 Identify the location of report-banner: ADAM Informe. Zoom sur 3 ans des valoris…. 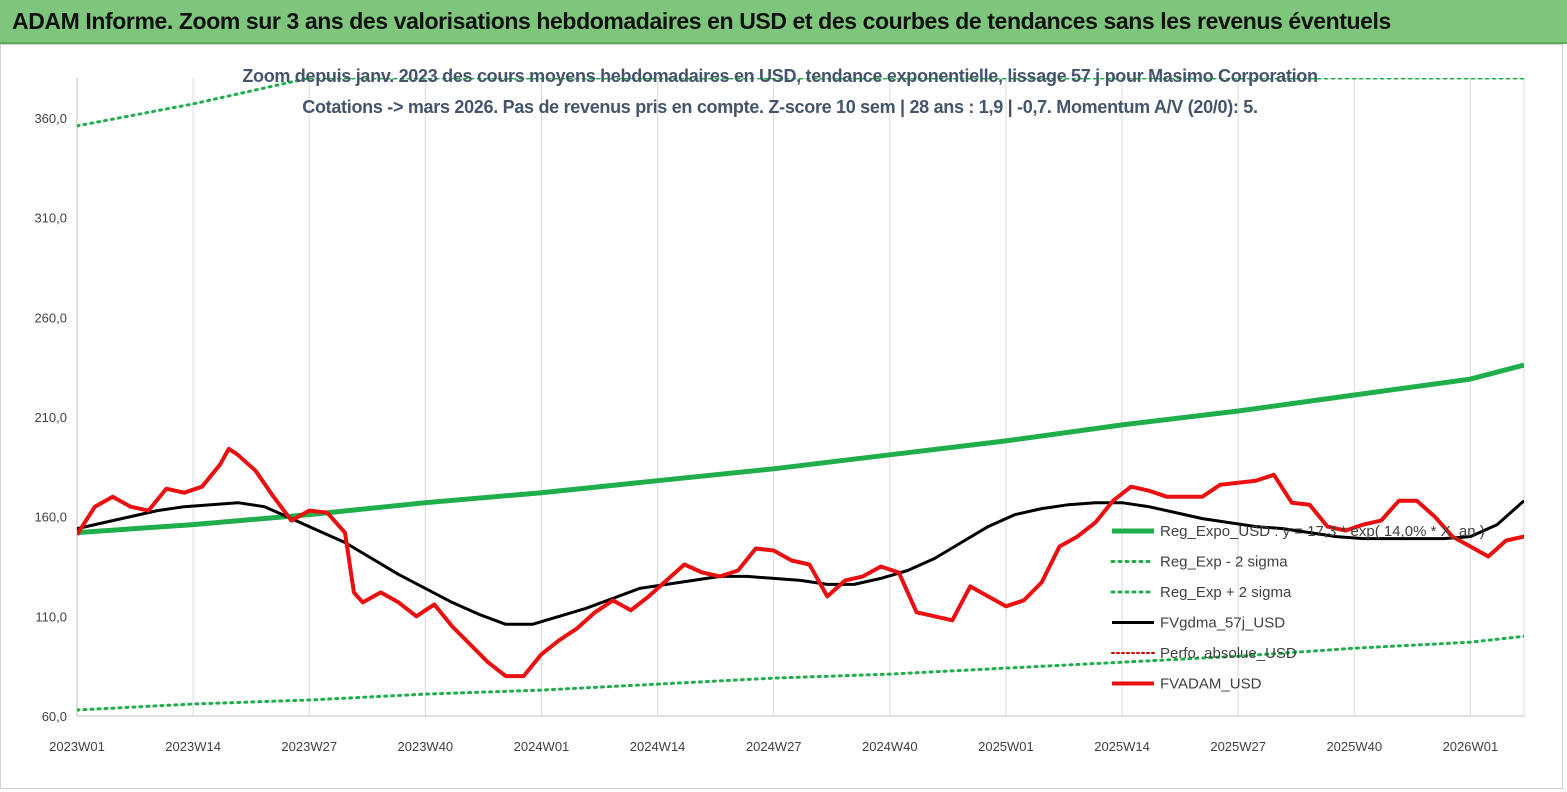
(783, 22).